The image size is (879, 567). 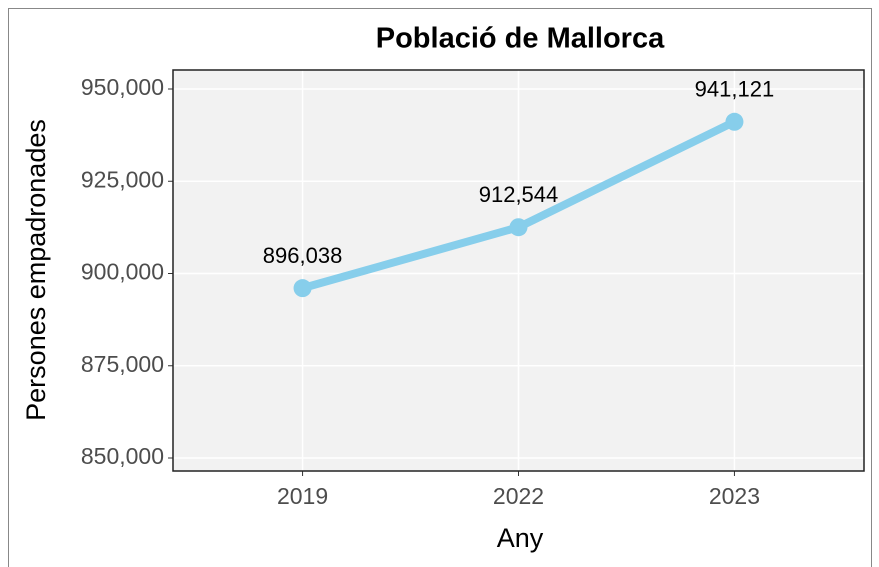 I want to click on x-tick-label: 2022, so click(x=518, y=496).